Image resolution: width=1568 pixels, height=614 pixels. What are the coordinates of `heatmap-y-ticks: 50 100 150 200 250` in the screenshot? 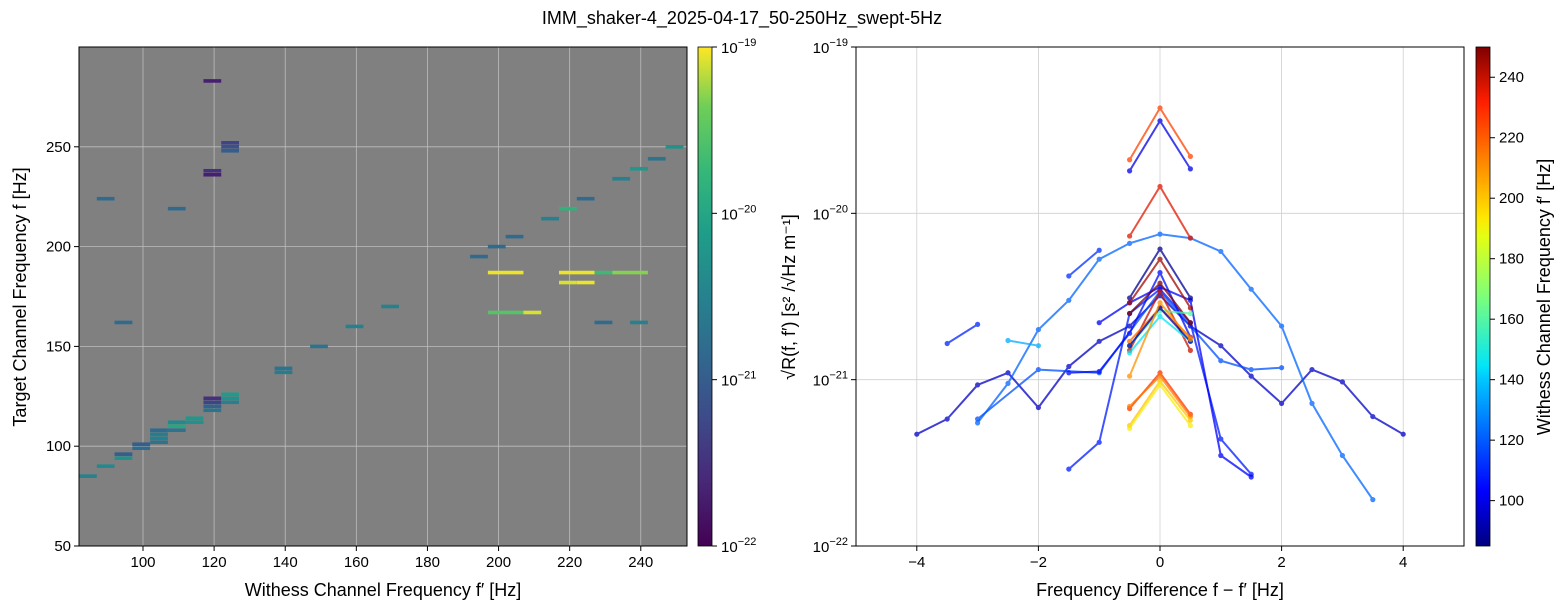 It's located at (62, 347).